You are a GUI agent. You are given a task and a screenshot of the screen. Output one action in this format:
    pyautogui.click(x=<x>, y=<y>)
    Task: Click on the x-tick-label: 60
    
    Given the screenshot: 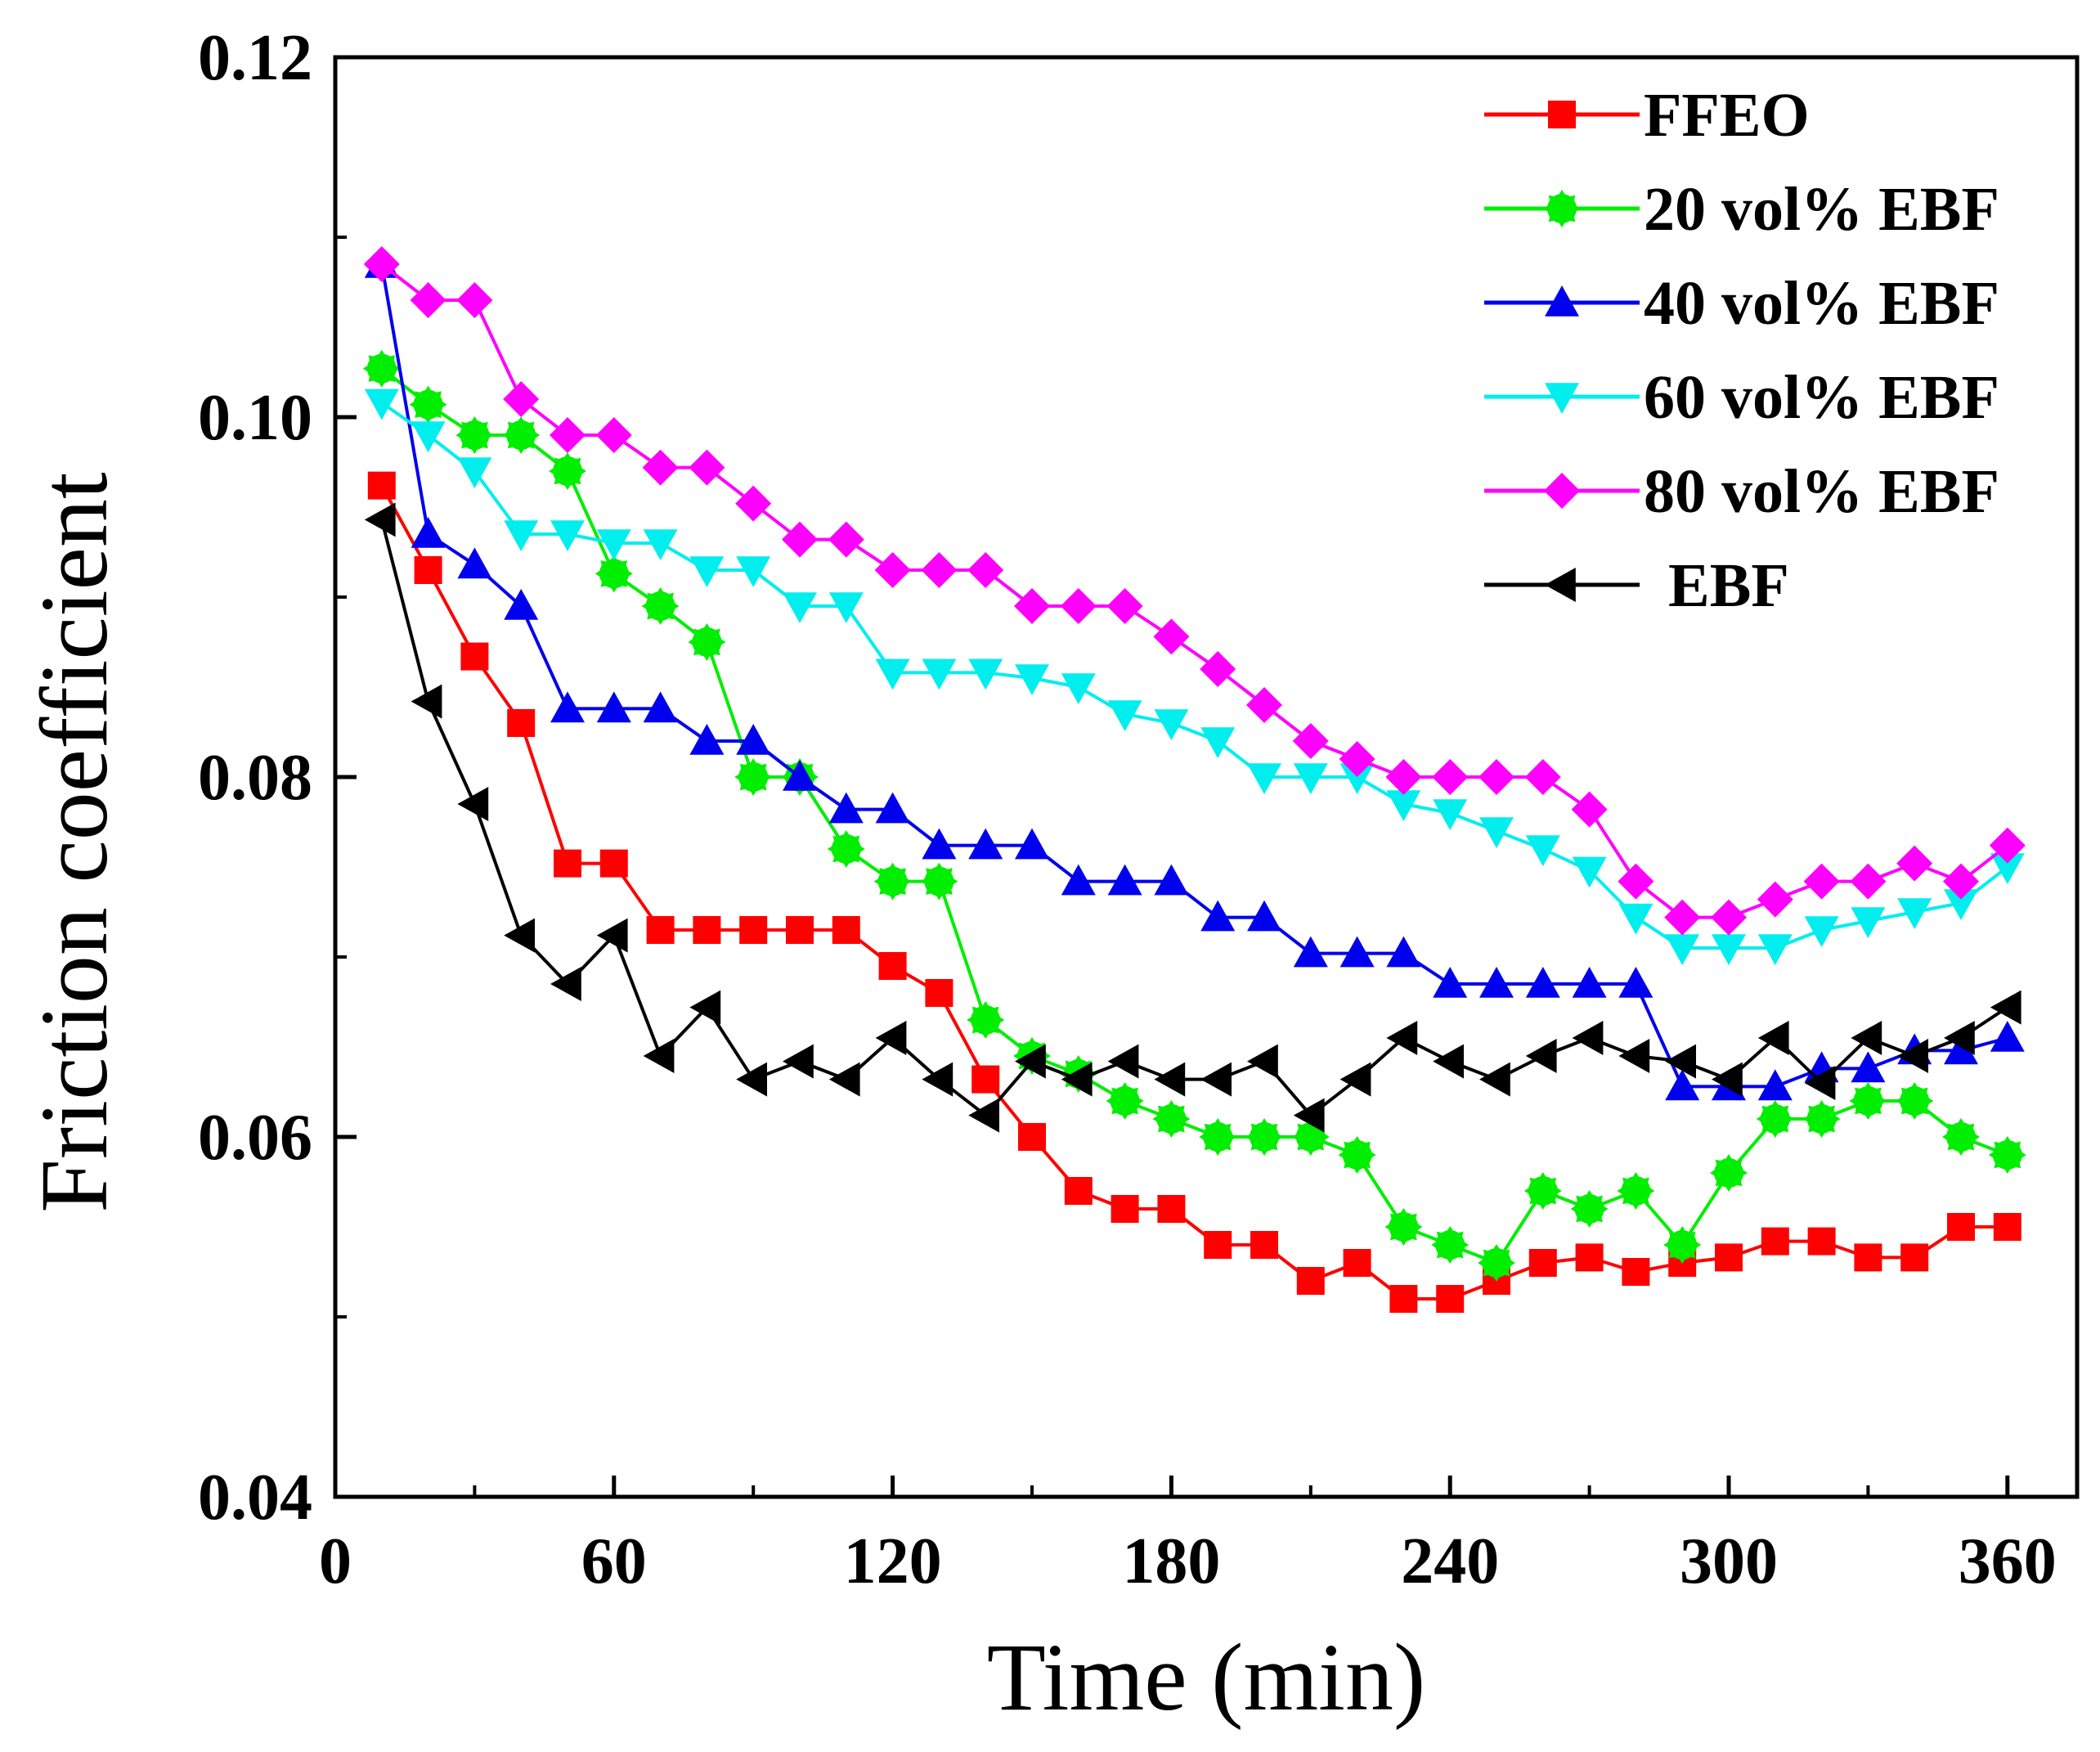 What is the action you would take?
    pyautogui.click(x=614, y=1561)
    